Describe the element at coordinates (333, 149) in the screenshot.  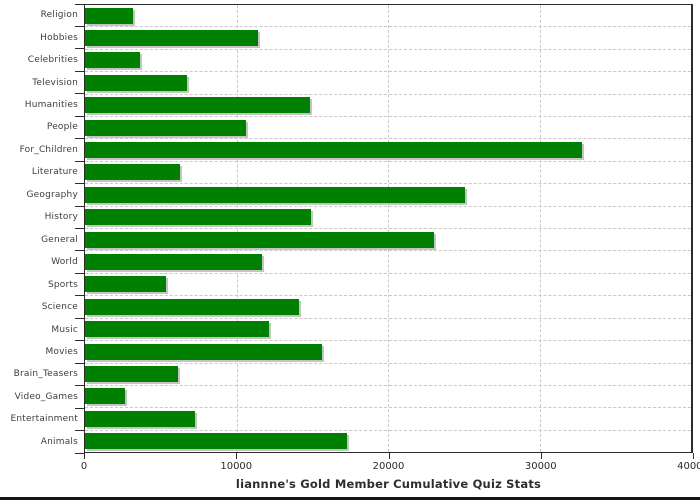
I see `bar-for_children` at that location.